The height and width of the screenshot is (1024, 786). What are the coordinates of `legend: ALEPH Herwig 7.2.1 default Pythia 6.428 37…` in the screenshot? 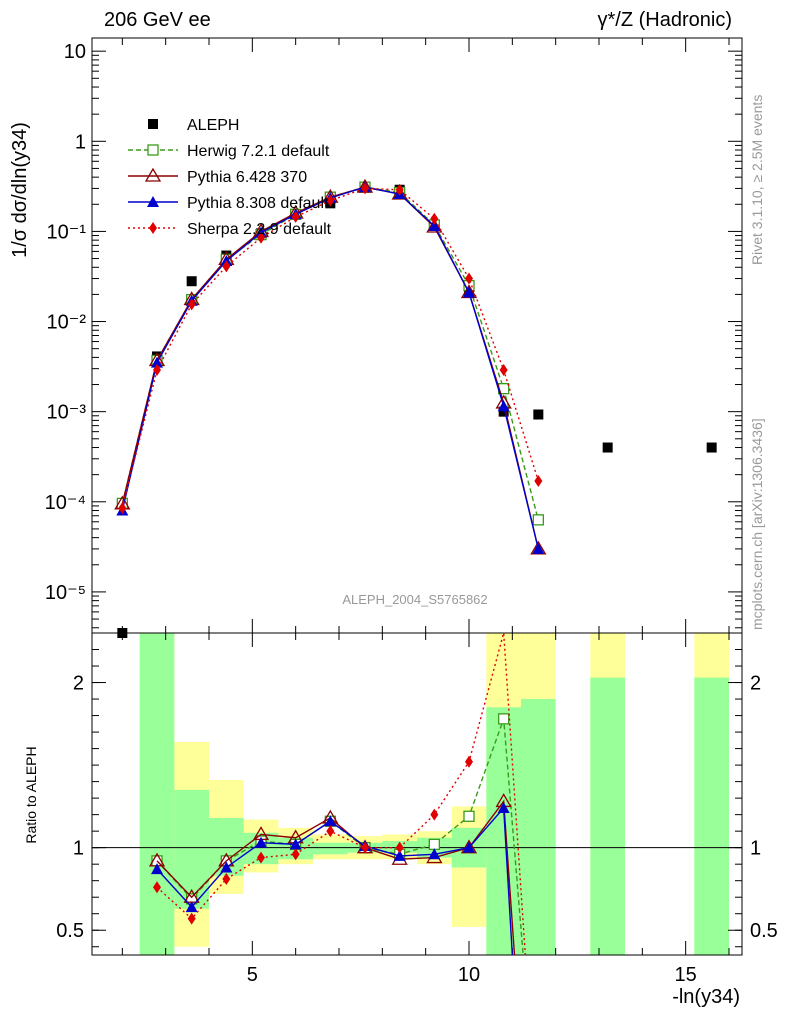 It's located at (230, 177).